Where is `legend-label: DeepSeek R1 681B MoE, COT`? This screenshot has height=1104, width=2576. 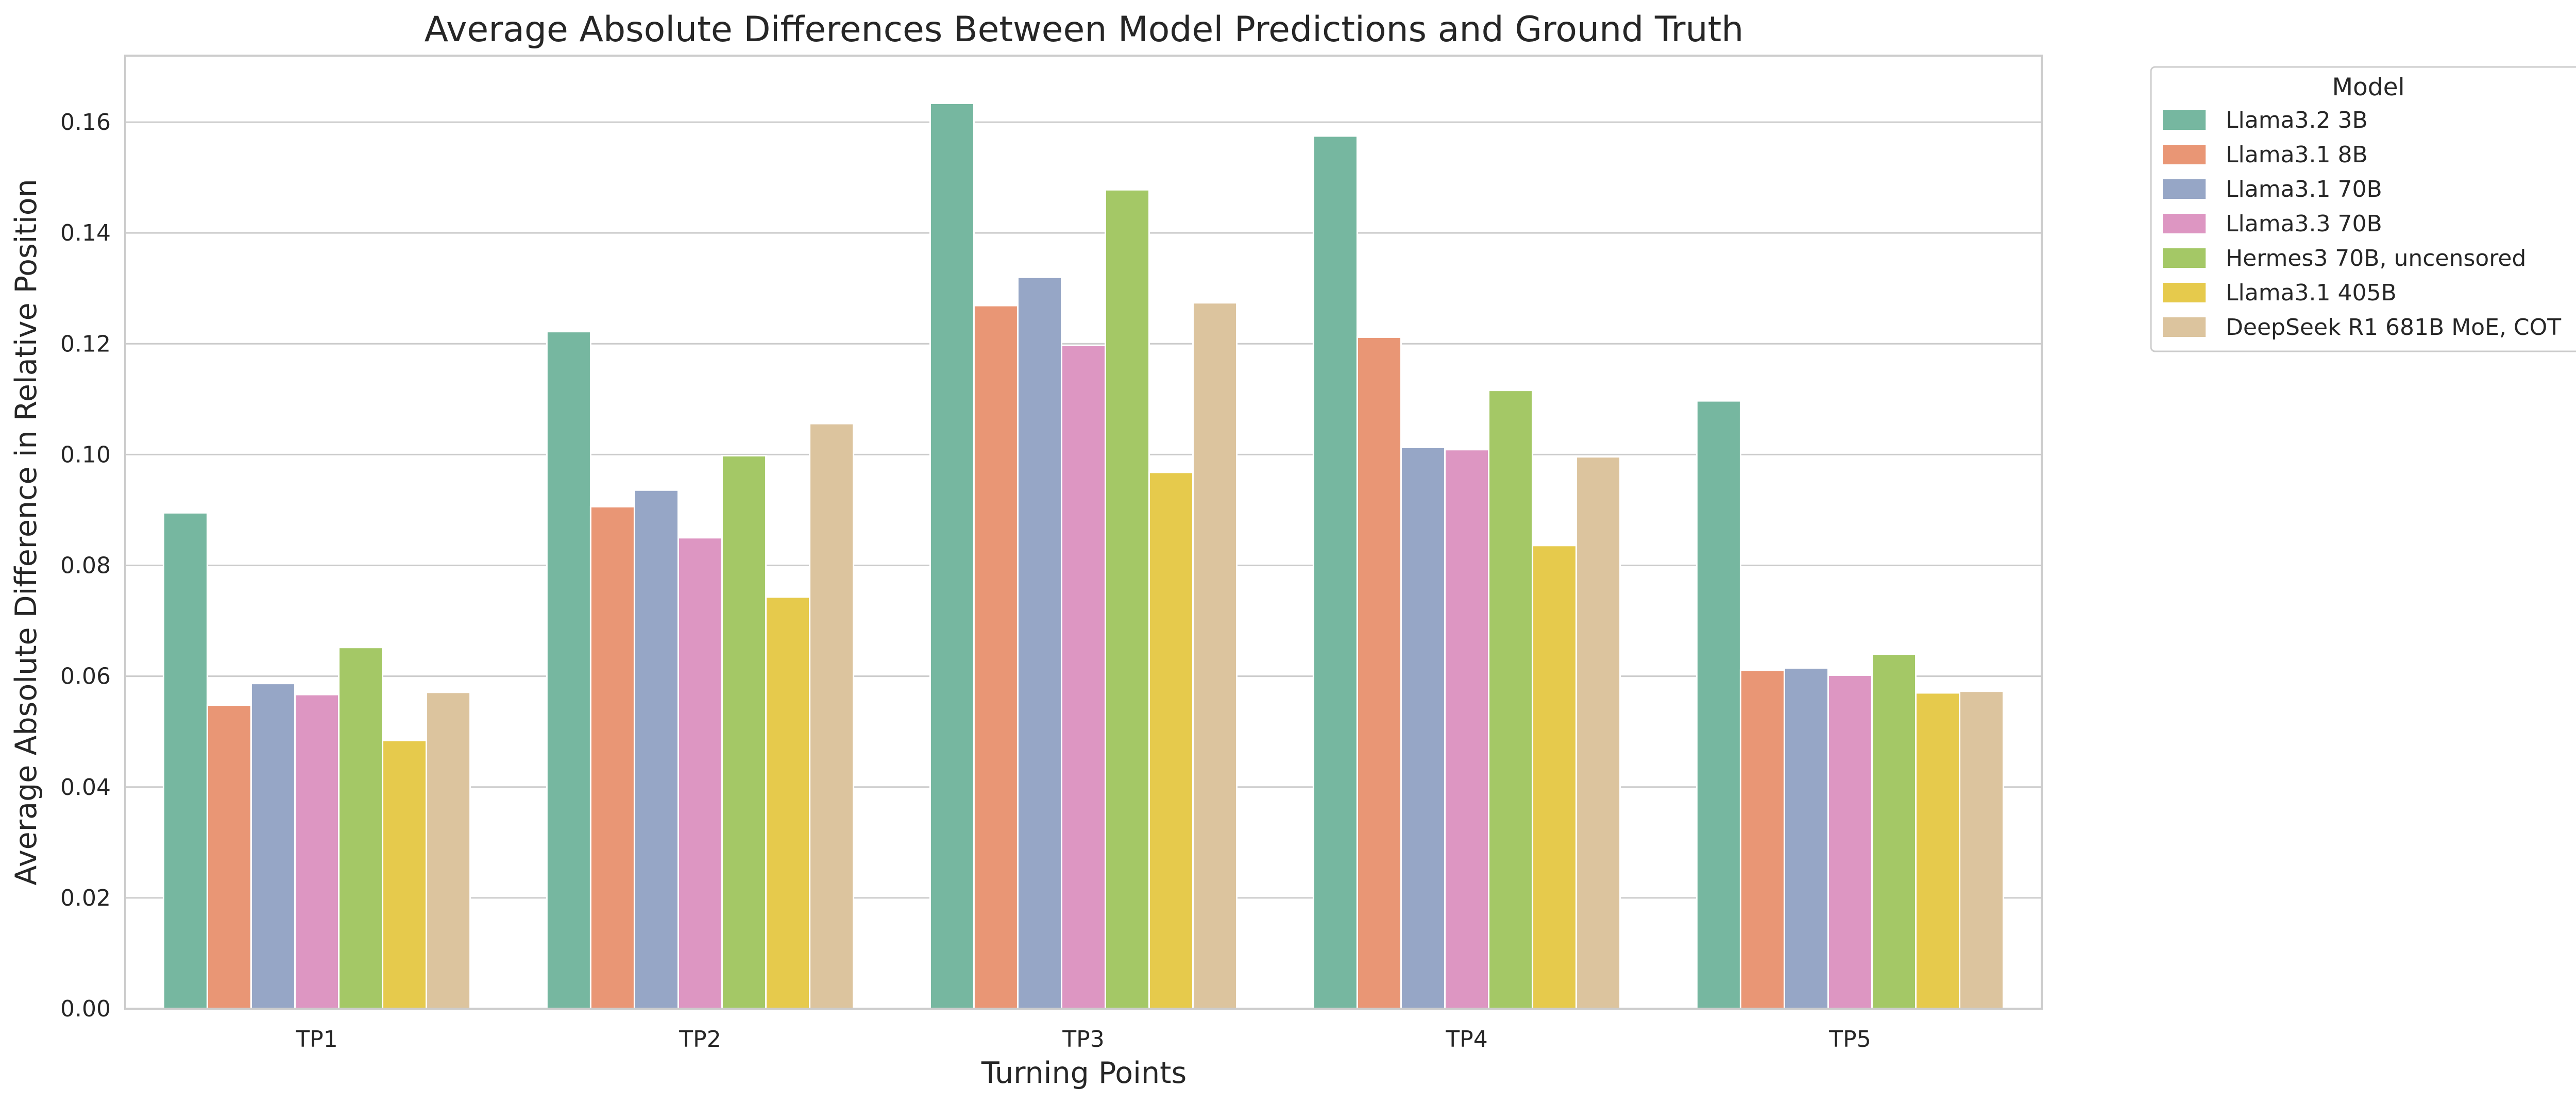 legend-label: DeepSeek R1 681B MoE, COT is located at coordinates (2394, 327).